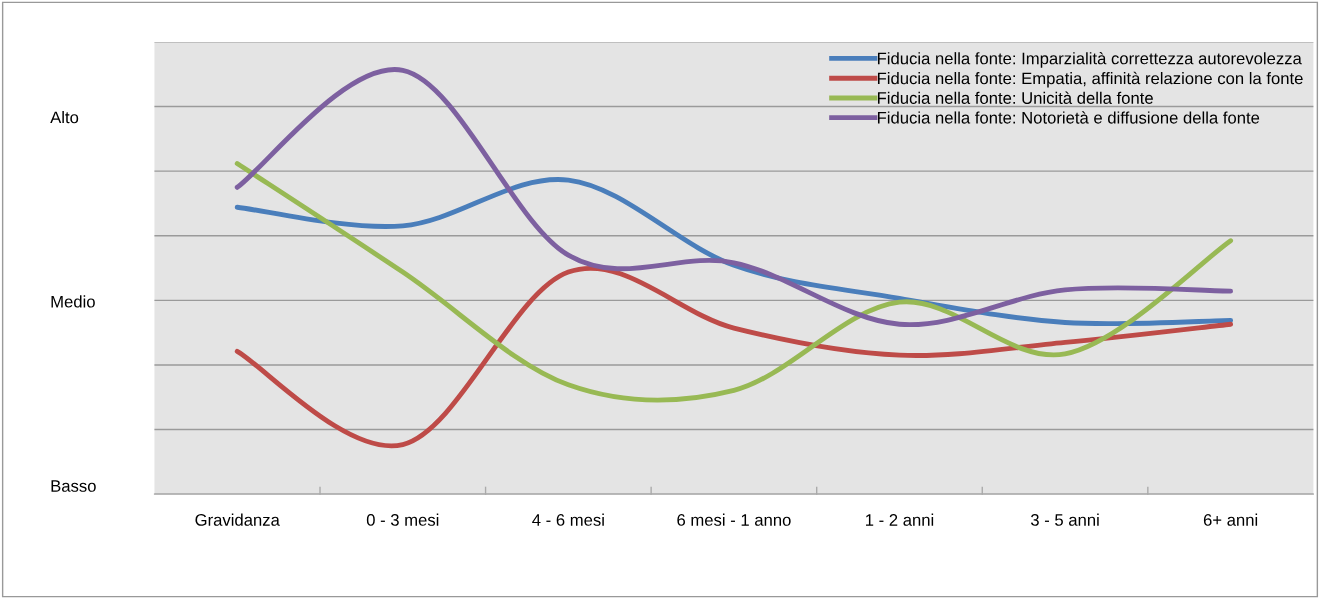 This screenshot has width=1320, height=599. Describe the element at coordinates (73, 486) in the screenshot. I see `text: Basso` at that location.